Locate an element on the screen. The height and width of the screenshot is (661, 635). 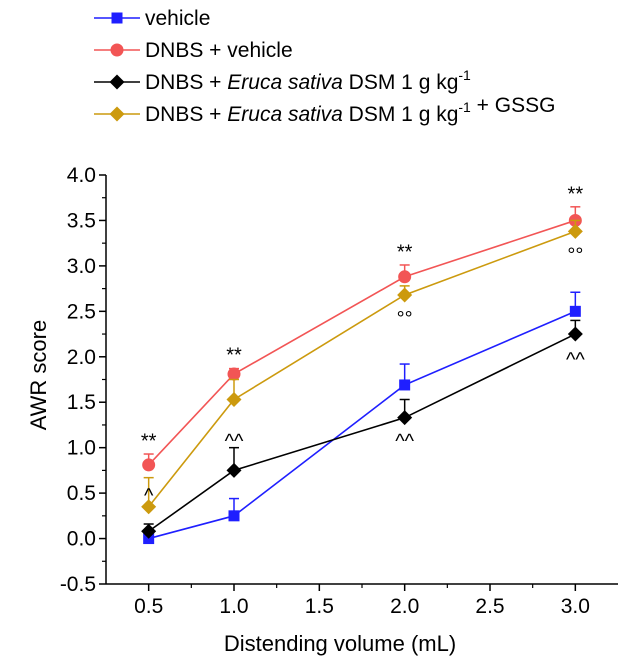
legend-item-3: DNBS + Eruca sativa DSM 1 g kg-1 + GSSG is located at coordinates (324, 110).